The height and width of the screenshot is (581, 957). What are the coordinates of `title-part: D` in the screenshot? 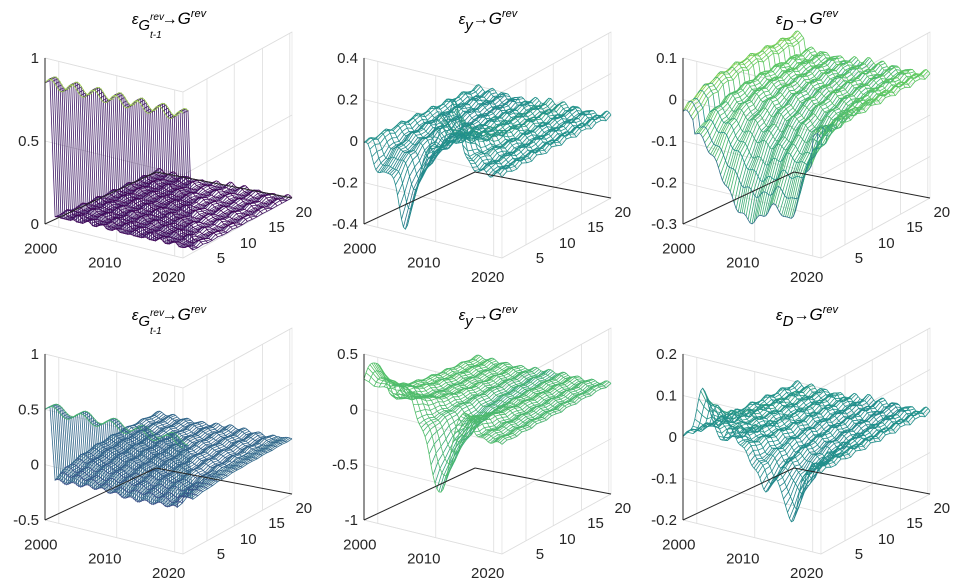 It's located at (788, 25).